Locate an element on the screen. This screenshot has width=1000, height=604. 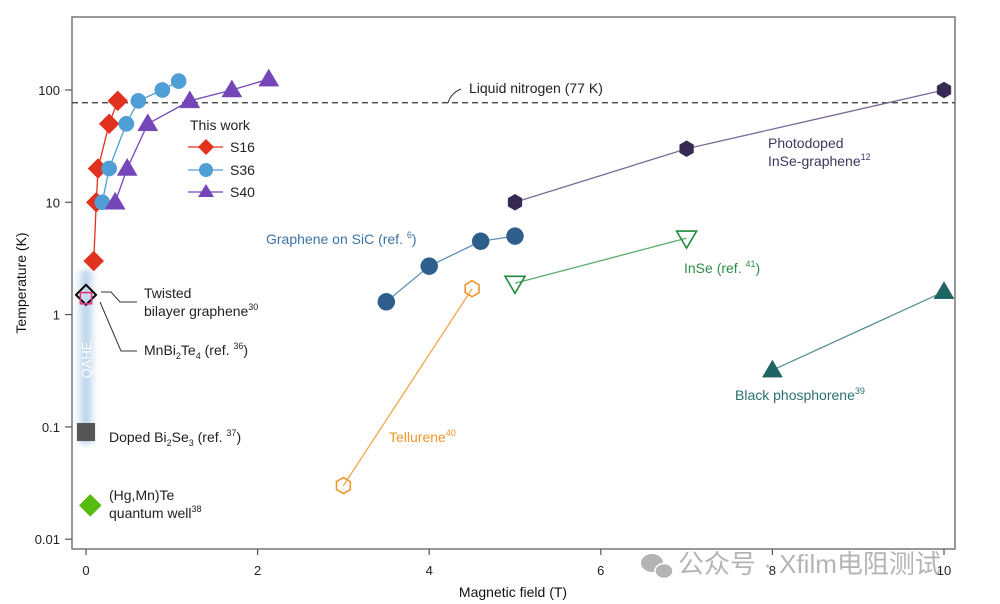
y-tick-label: 0.1 is located at coordinates (51, 427).